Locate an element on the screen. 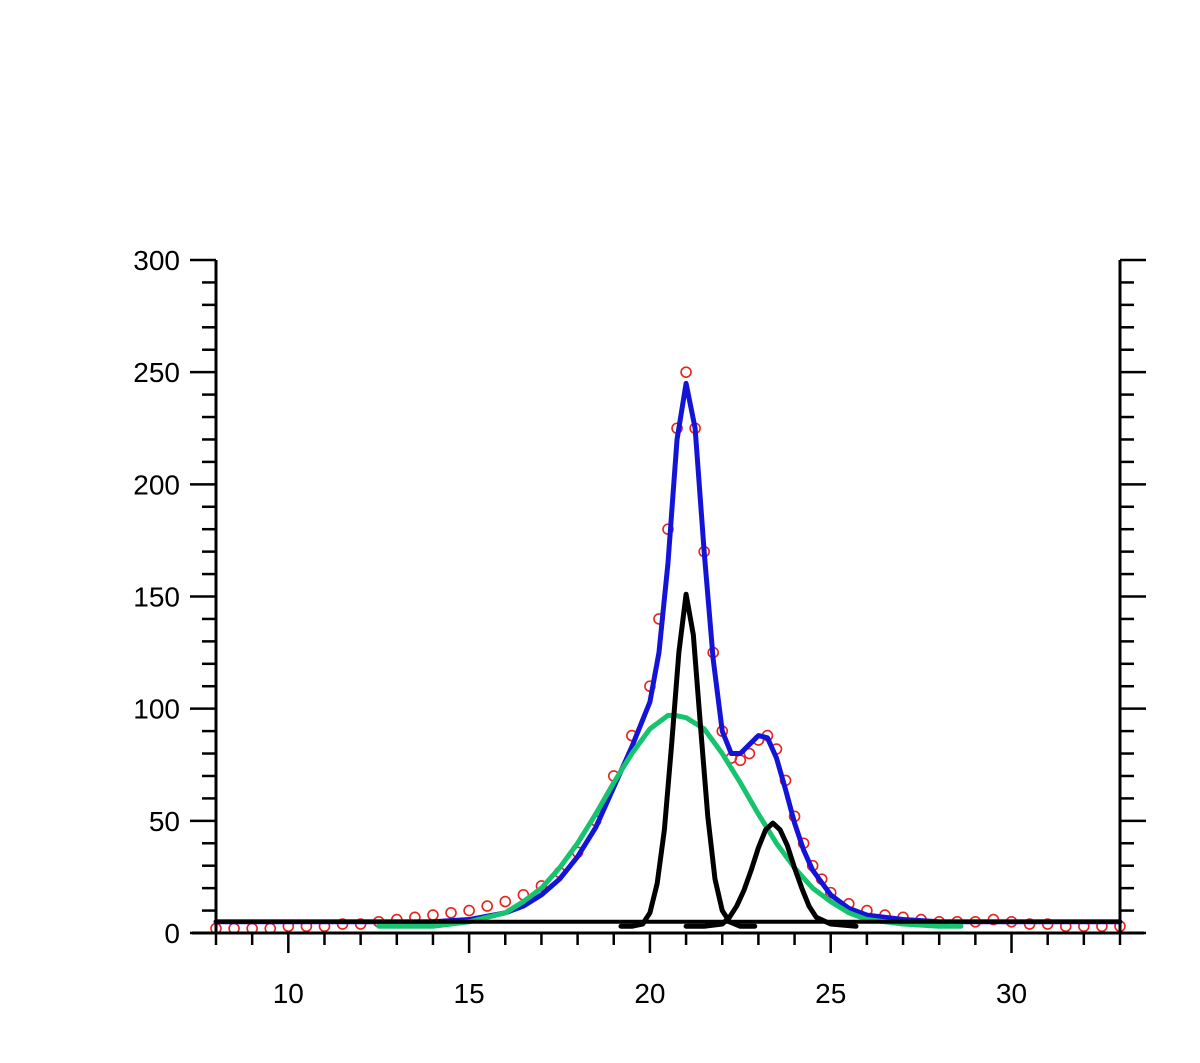 Image resolution: width=1200 pixels, height=1063 pixels. y-tick-label-200: 200 is located at coordinates (156, 484).